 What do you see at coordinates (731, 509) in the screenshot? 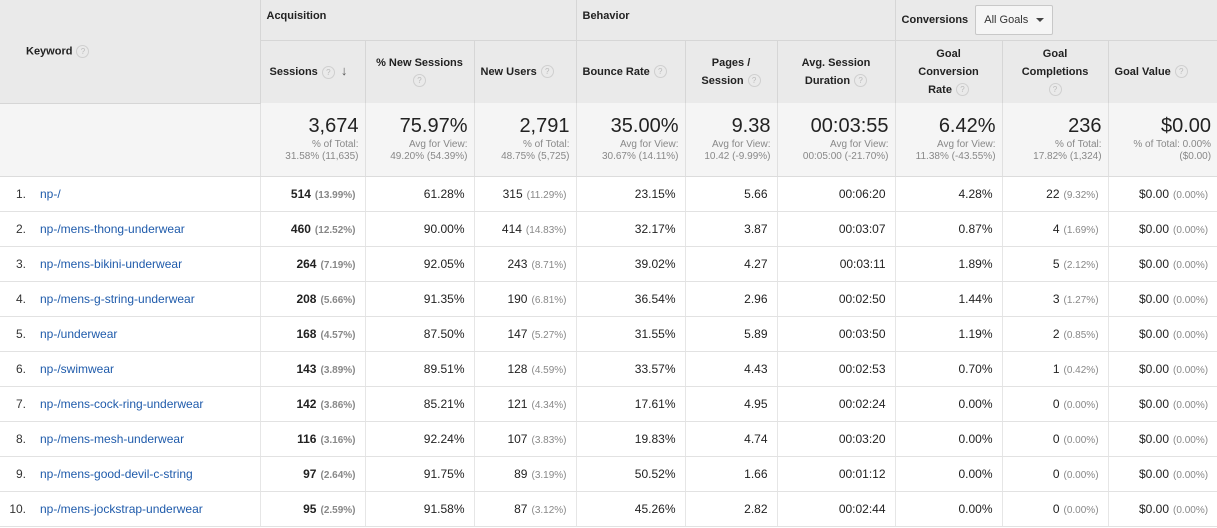
I see `pages-session-cell: 2.82` at bounding box center [731, 509].